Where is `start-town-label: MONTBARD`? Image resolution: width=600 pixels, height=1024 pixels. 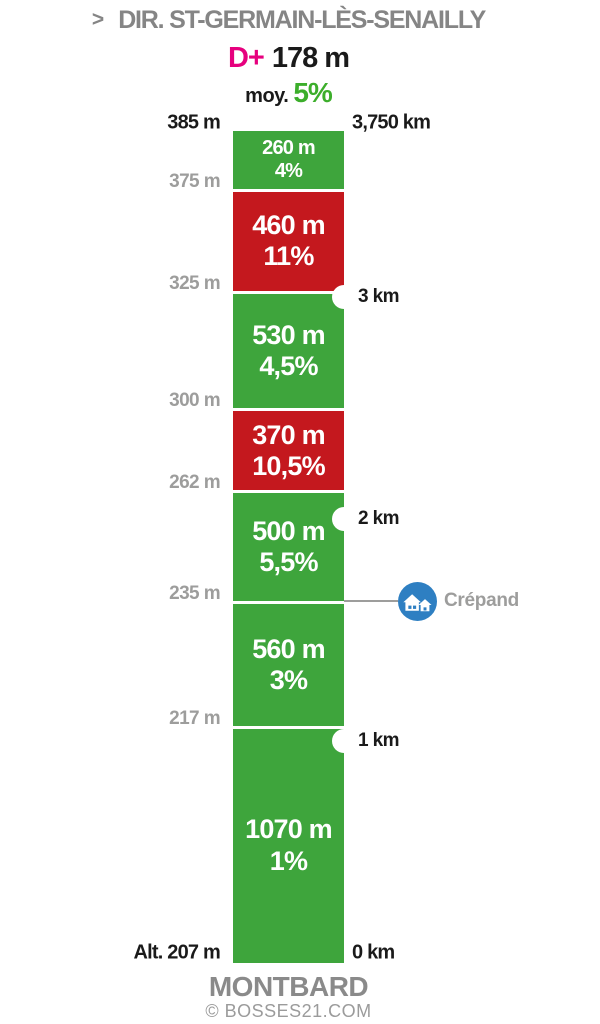 start-town-label: MONTBARD is located at coordinates (288, 986).